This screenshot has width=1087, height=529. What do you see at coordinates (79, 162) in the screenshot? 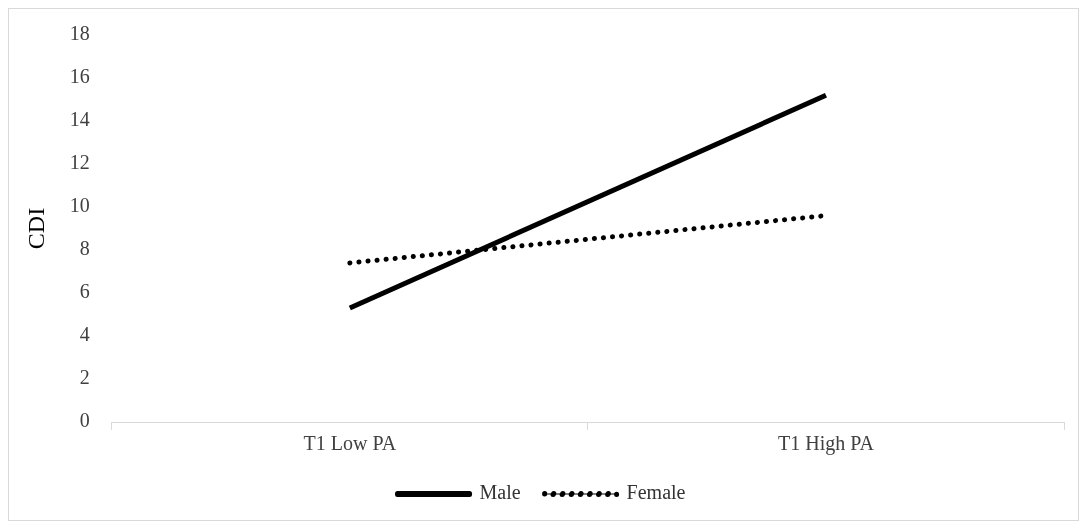
I see `y-tick-label: 12` at bounding box center [79, 162].